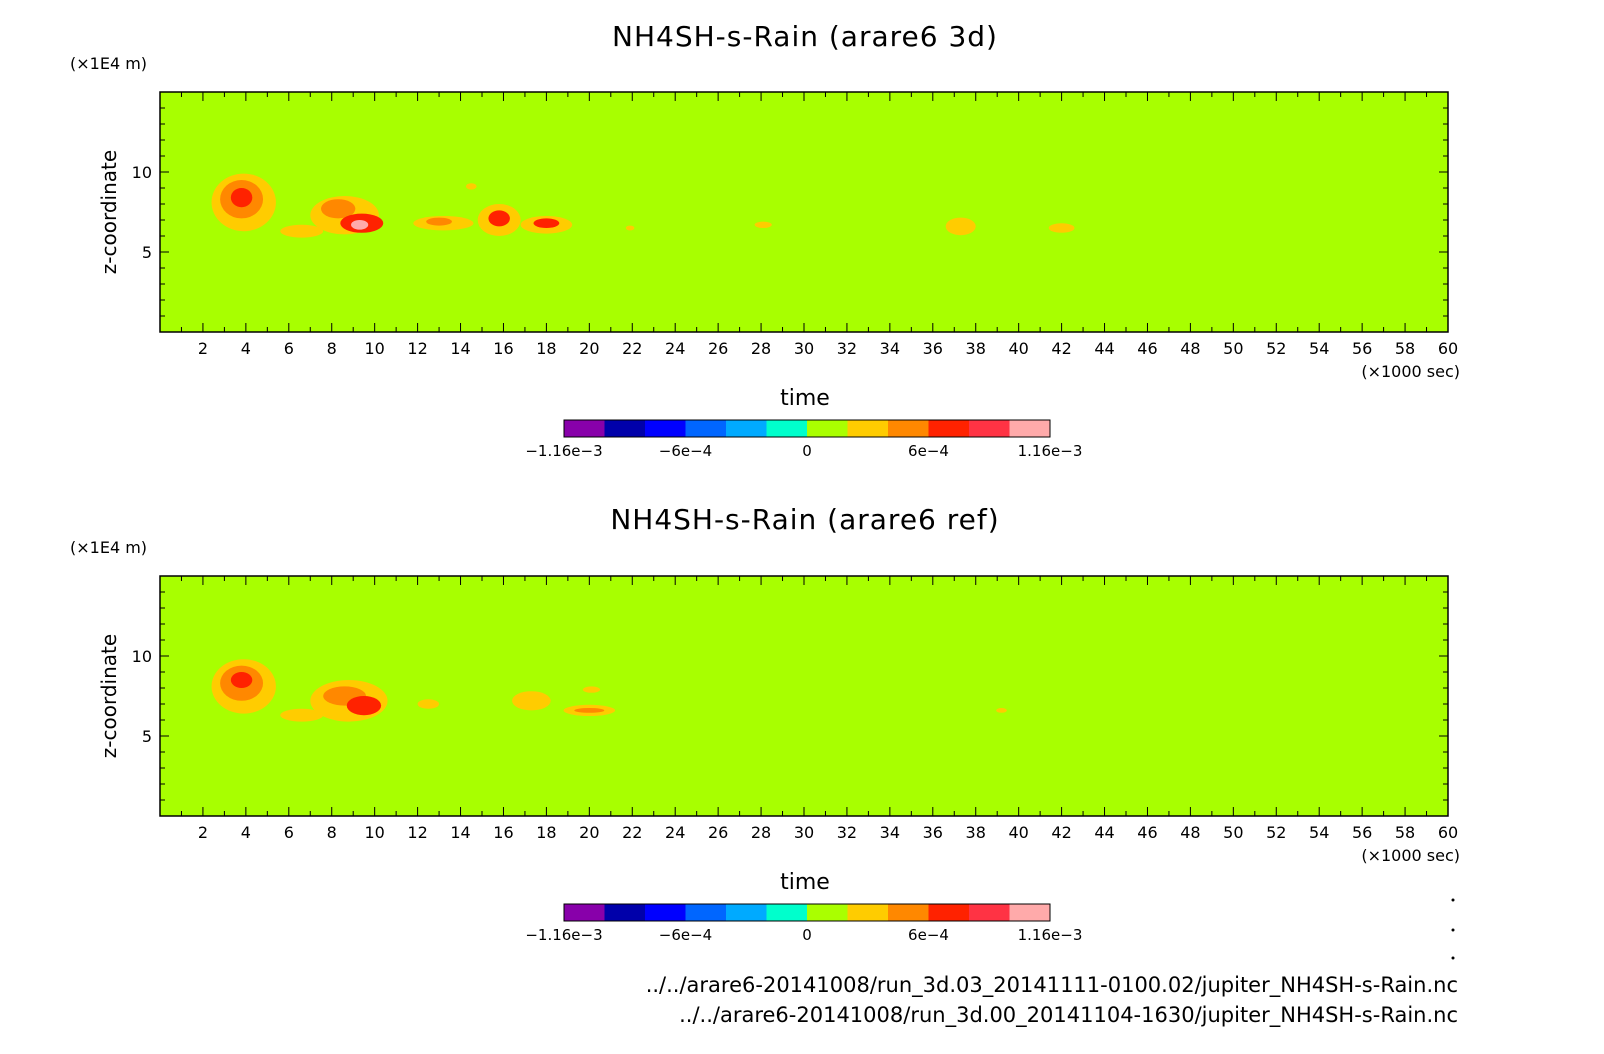 This screenshot has width=1604, height=1054. What do you see at coordinates (563, 935) in the screenshot?
I see `colorbar-label: −1.16e−3` at bounding box center [563, 935].